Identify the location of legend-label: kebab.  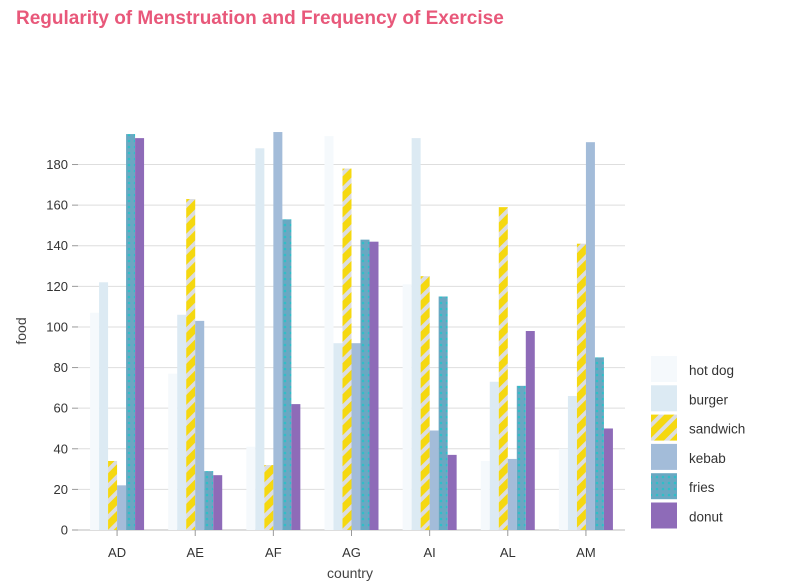
(707, 458).